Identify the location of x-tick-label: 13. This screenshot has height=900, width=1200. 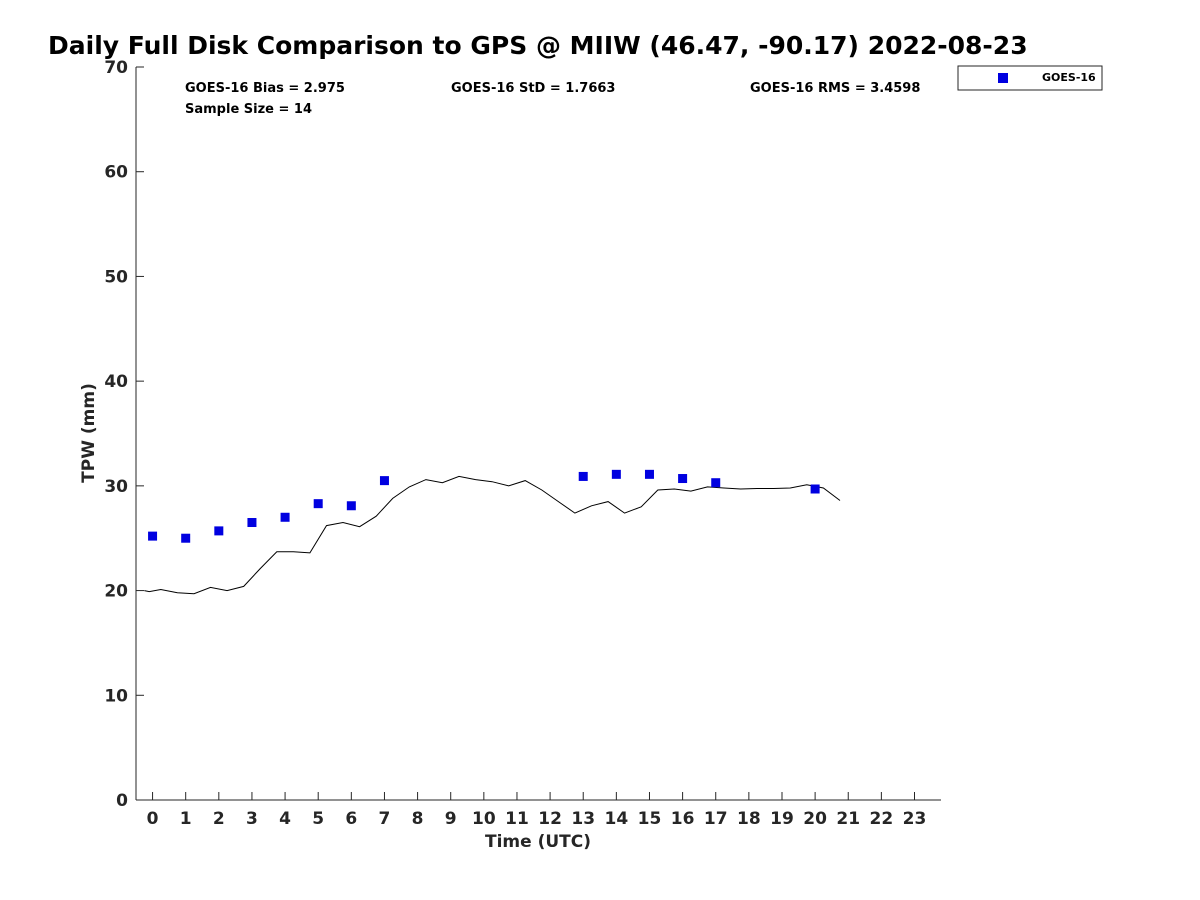
(583, 819).